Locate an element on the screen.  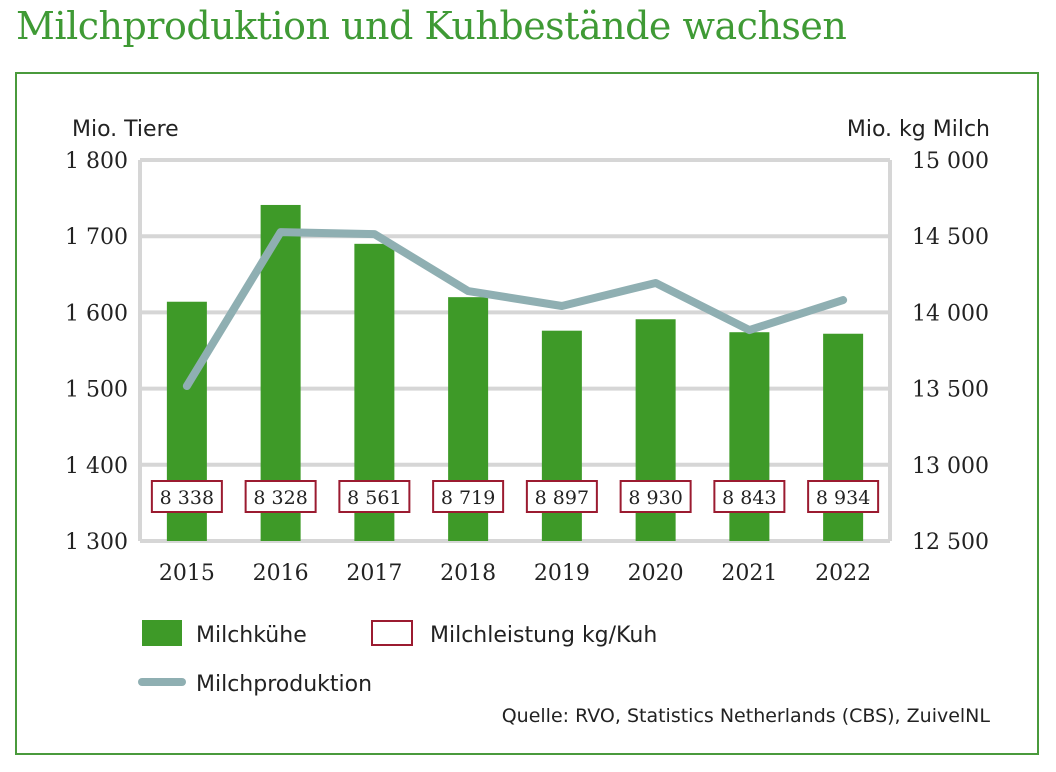
yield-label: 8 843 is located at coordinates (749, 498).